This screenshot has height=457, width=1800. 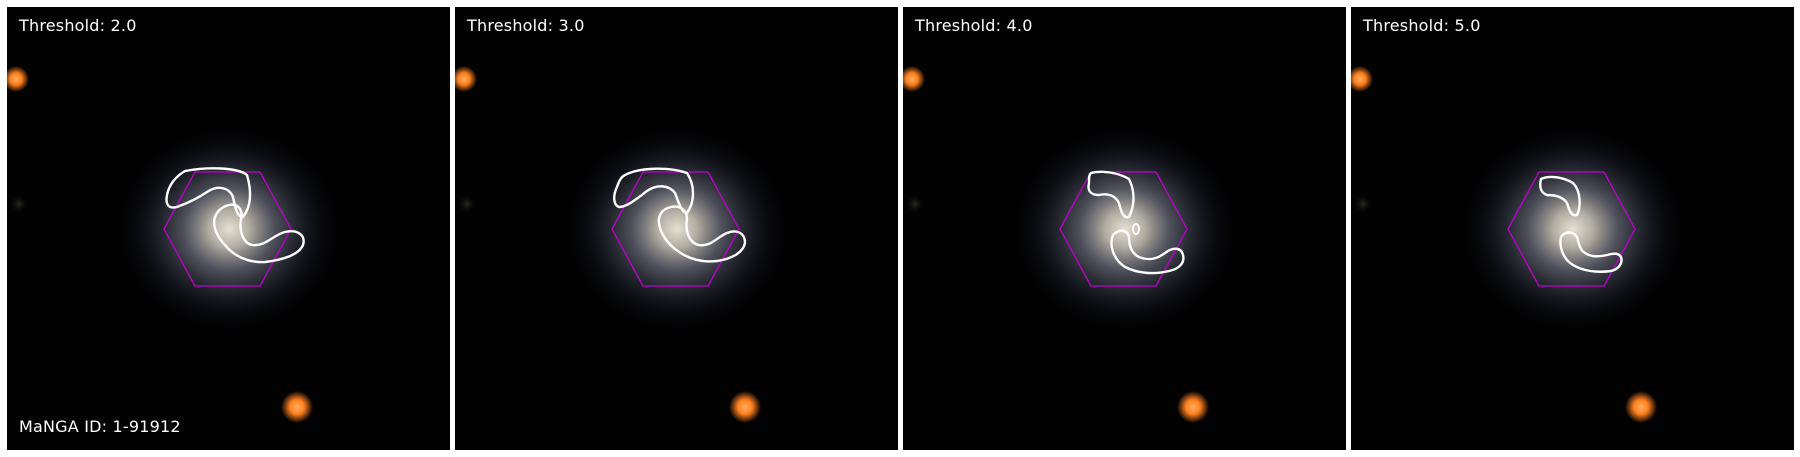 What do you see at coordinates (1136, 229) in the screenshot?
I see `contour-blob` at bounding box center [1136, 229].